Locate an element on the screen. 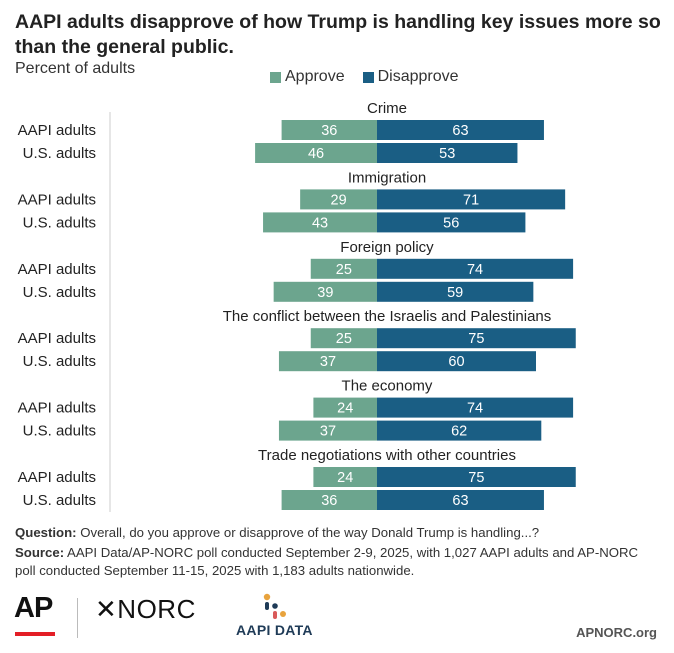  norc-star-icon: ✕ is located at coordinates (106, 609).